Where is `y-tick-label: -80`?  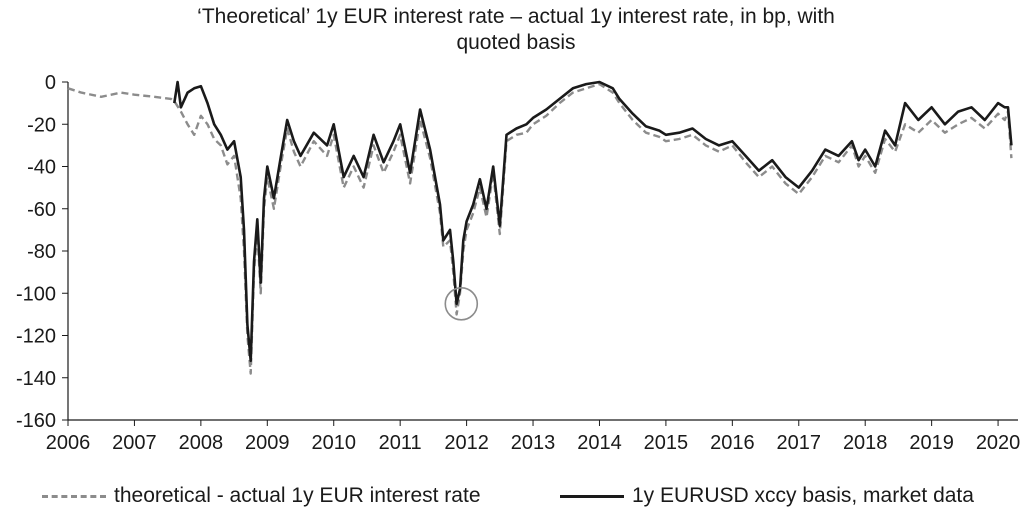
y-tick-label: -80 is located at coordinates (41, 252).